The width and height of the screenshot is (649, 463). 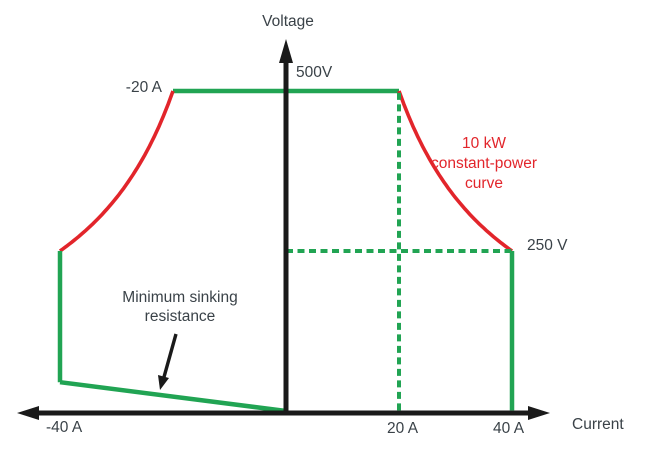 I want to click on constant-power-curve-sink-path, so click(x=116, y=171).